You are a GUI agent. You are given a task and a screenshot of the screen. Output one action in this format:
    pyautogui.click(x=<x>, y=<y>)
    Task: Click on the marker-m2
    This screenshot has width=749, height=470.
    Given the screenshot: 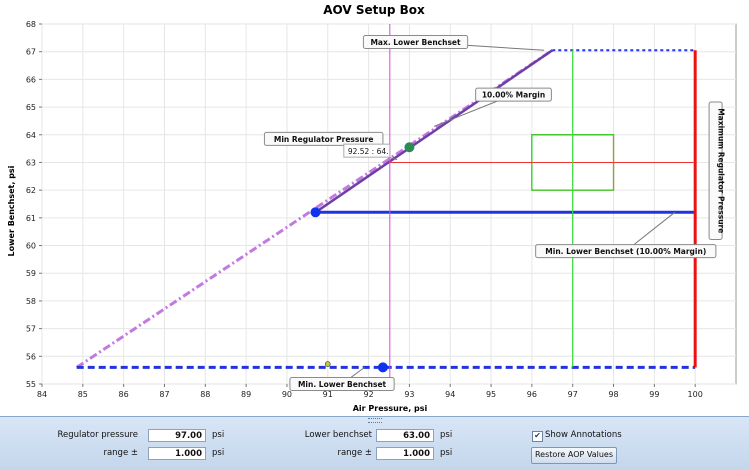 What is the action you would take?
    pyautogui.click(x=409, y=147)
    